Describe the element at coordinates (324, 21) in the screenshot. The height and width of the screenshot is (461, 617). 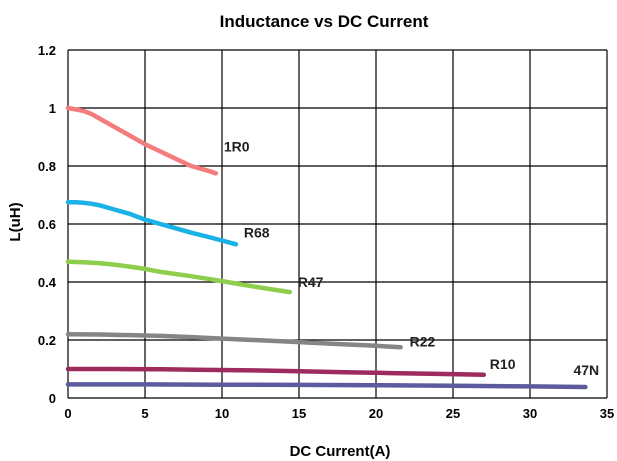
I see `chart-title: Inductance vs DC Current` at that location.